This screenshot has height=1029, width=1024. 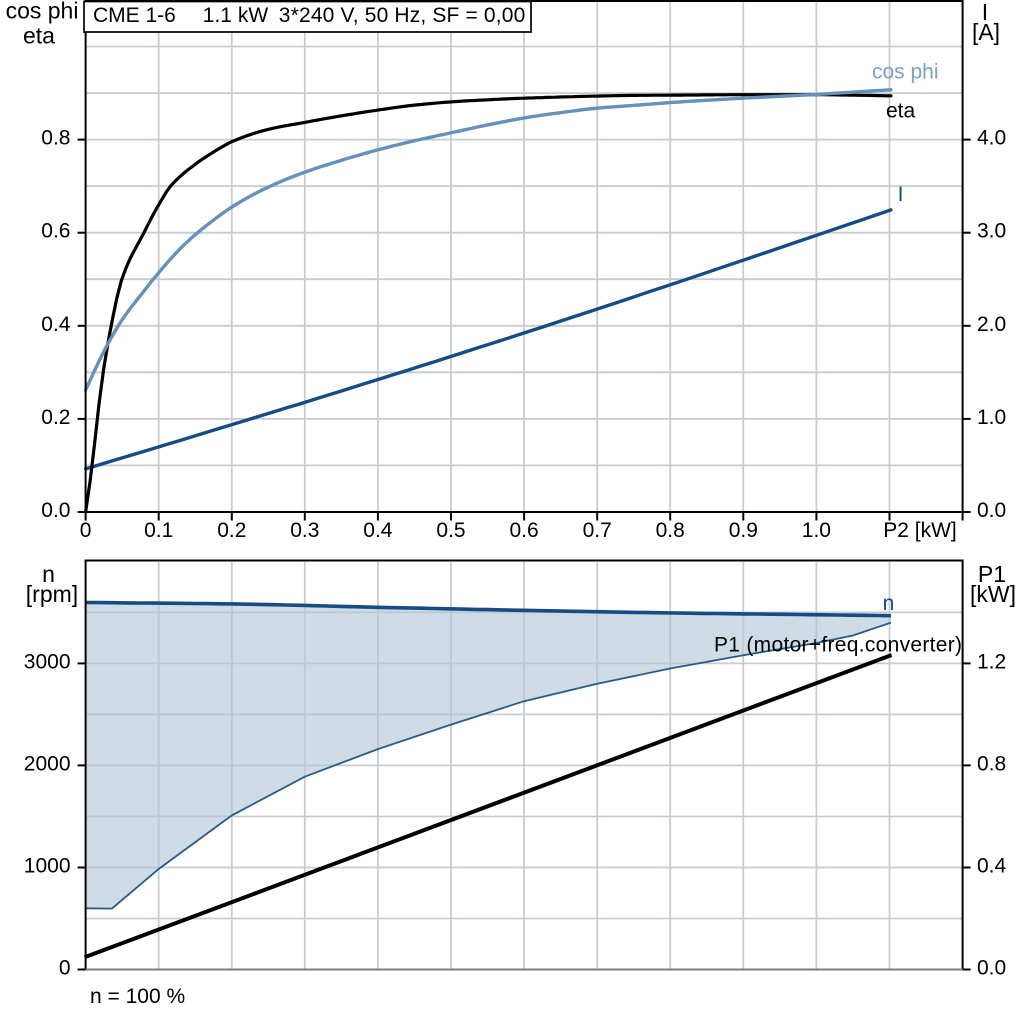 What do you see at coordinates (47, 763) in the screenshot?
I see `svg-text: 2000` at bounding box center [47, 763].